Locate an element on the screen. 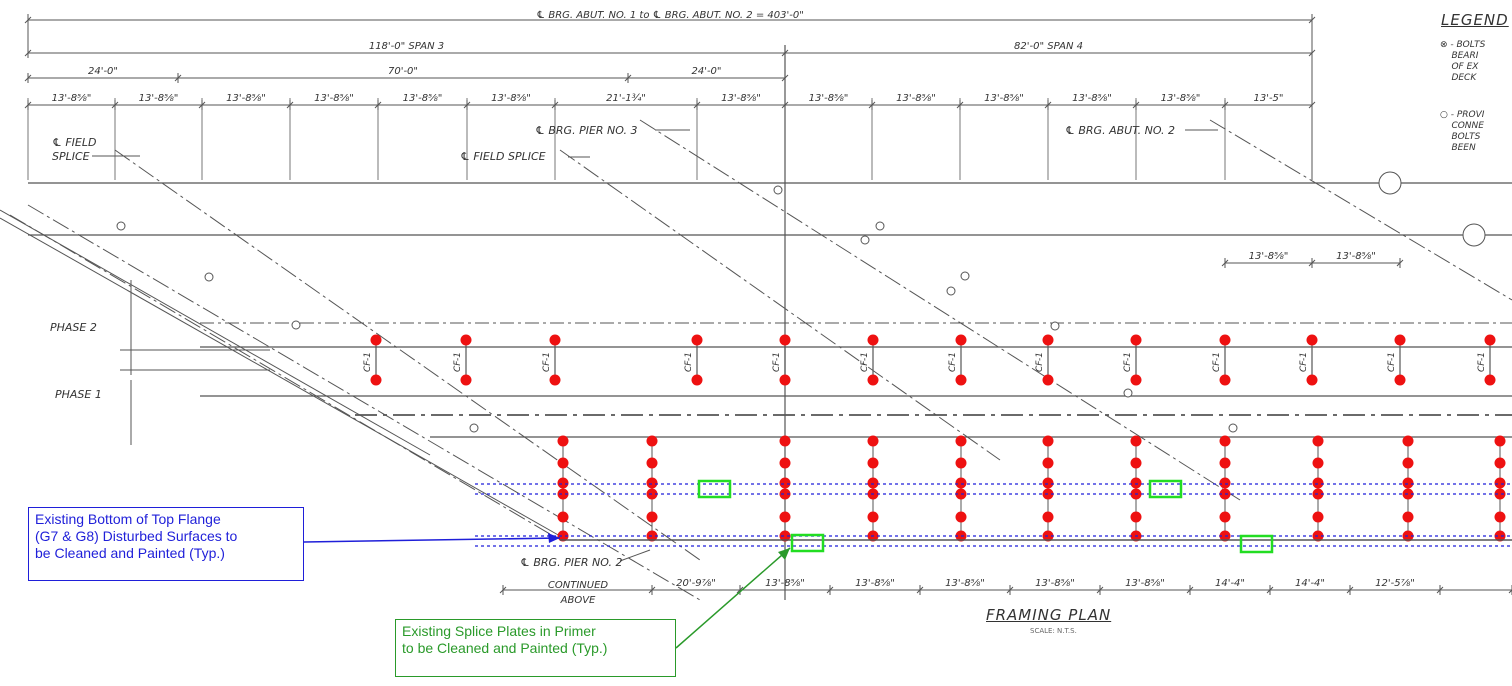 This screenshot has width=1512, height=686. sub-dim-text: 24'-0" is located at coordinates (706, 71).